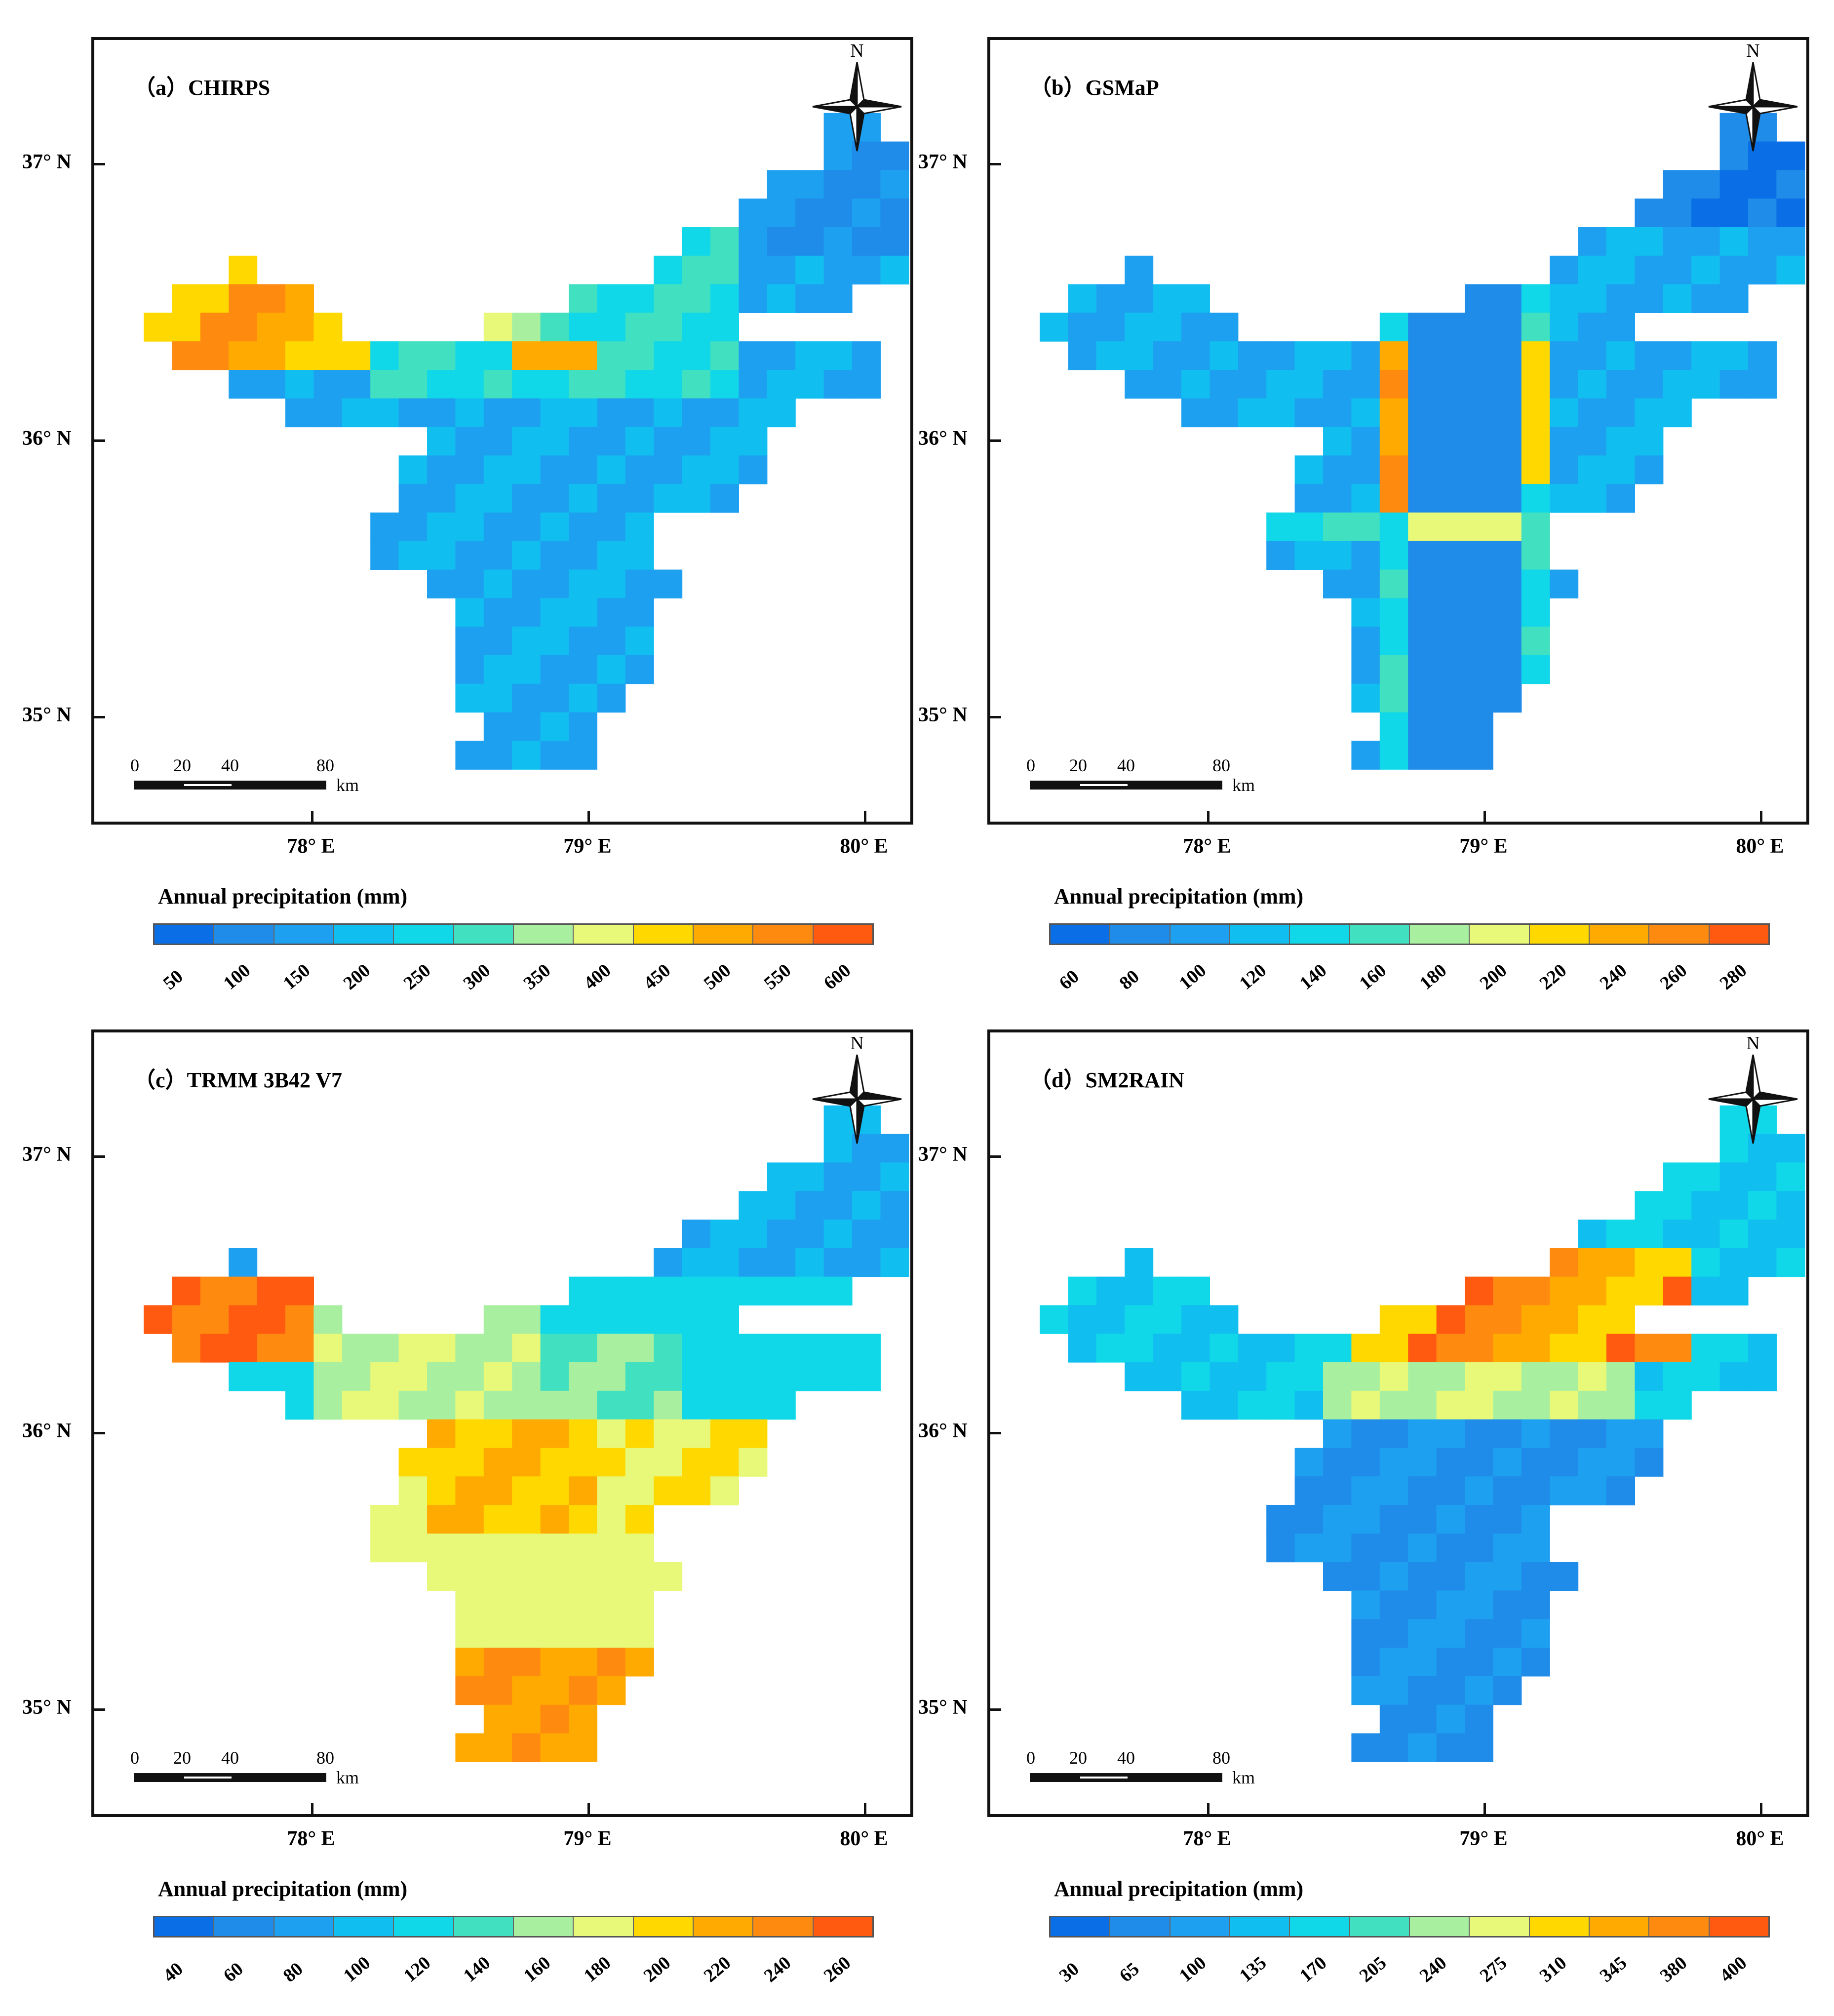 The image size is (1834, 2016). What do you see at coordinates (1078, 1758) in the screenshot?
I see `scale-number: 20` at bounding box center [1078, 1758].